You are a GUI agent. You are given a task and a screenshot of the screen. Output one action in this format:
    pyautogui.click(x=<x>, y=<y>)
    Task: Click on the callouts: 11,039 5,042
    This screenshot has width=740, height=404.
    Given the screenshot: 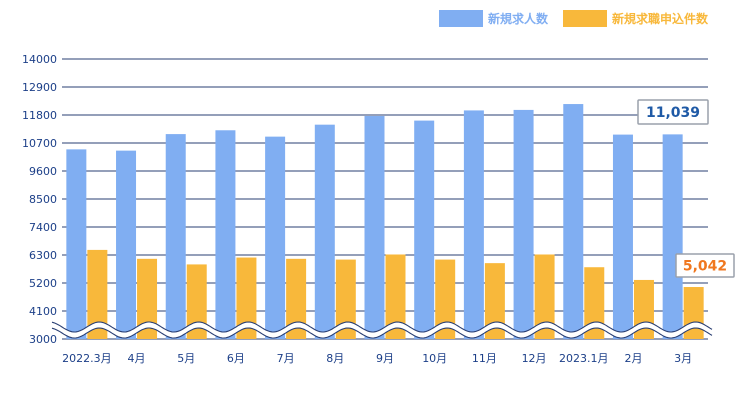 What is the action you would take?
    pyautogui.click(x=686, y=188)
    